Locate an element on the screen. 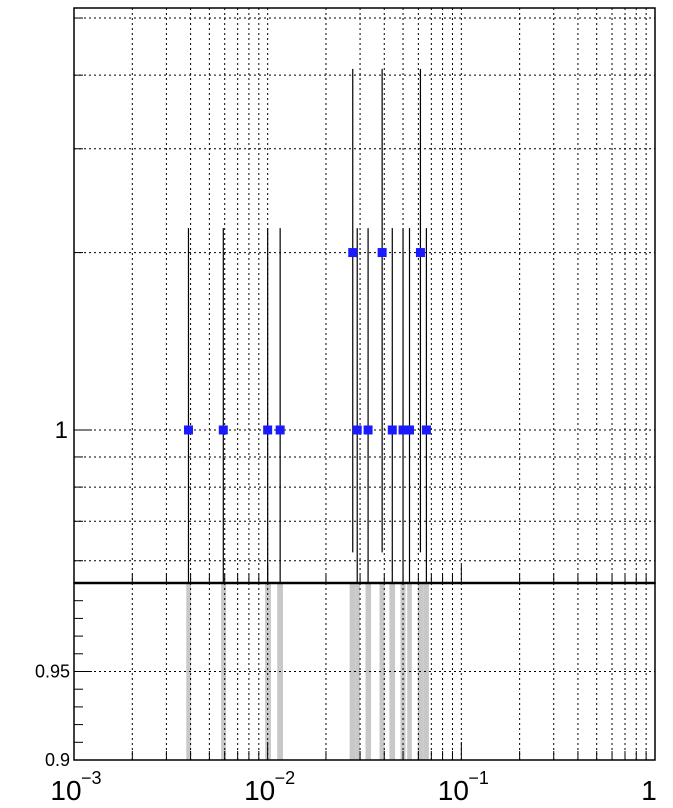 This screenshot has height=808, width=673. x-tick-label: 1 is located at coordinates (649, 790).